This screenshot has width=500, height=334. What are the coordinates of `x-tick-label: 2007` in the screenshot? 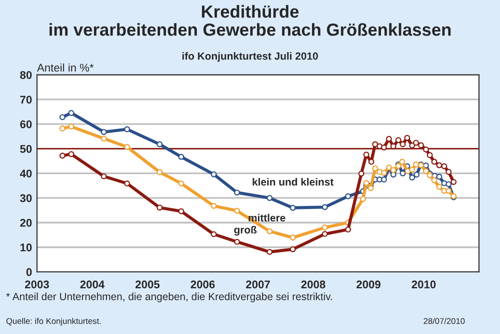 It's located at (258, 284).